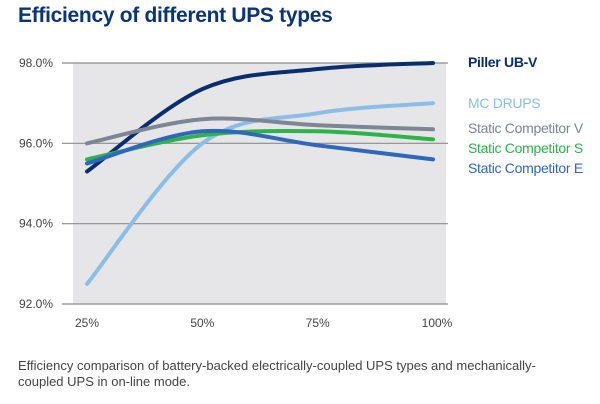  What do you see at coordinates (504, 103) in the screenshot?
I see `legend-label: MC DRUPS` at bounding box center [504, 103].